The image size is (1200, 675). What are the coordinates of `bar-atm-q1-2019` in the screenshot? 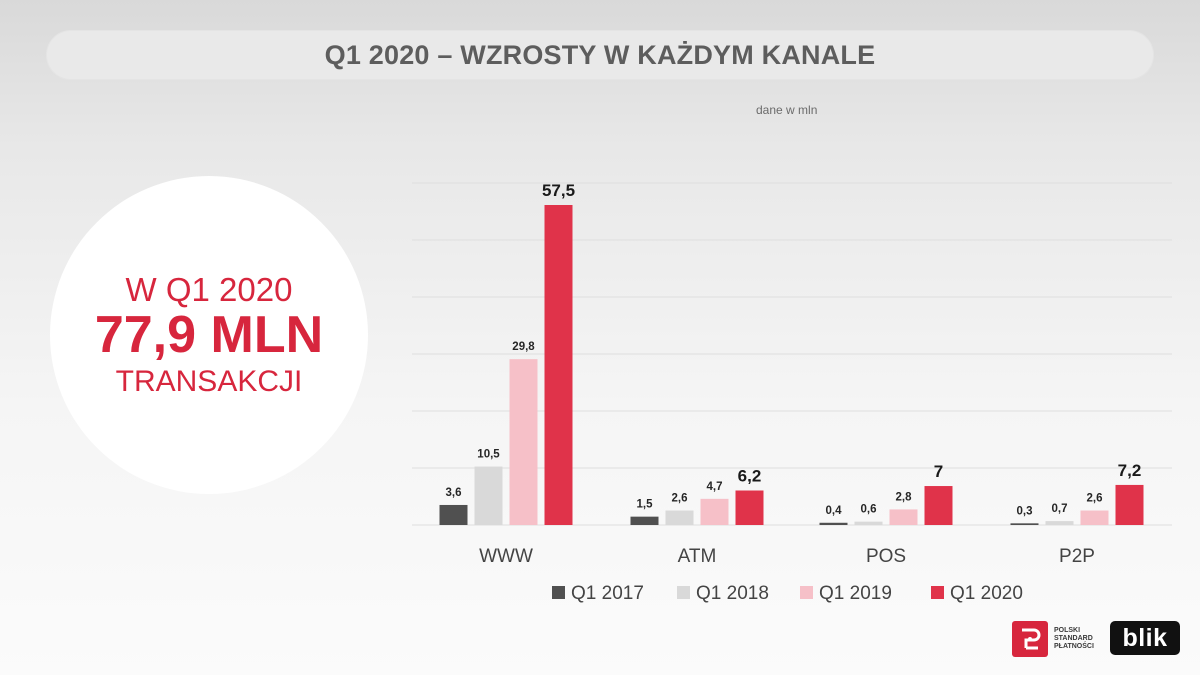 It's located at (714, 511).